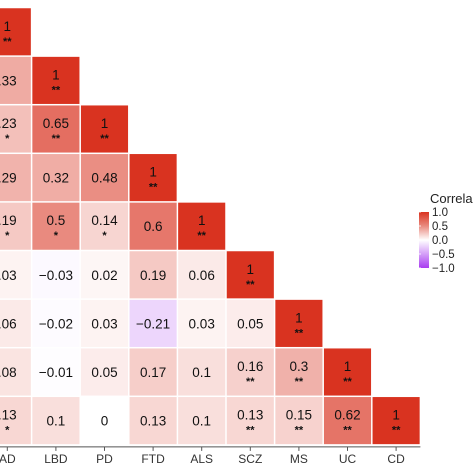 This screenshot has width=474, height=474. Describe the element at coordinates (299, 415) in the screenshot. I see `cell-value-label: 0.15` at that location.